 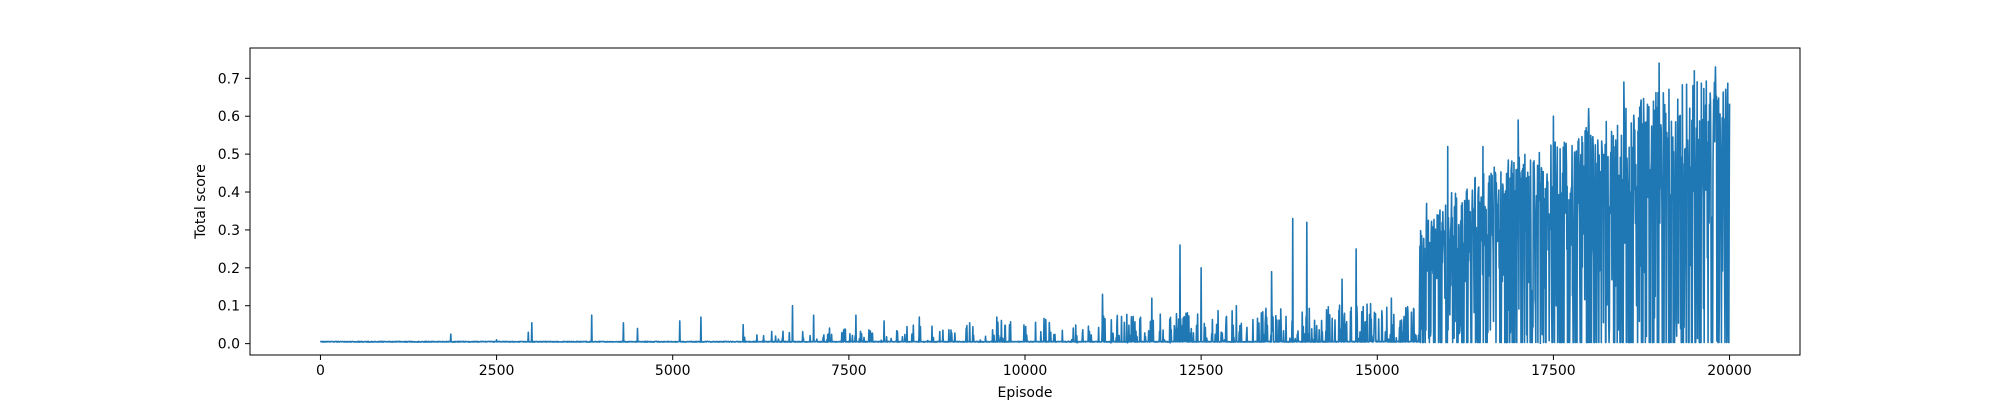 I want to click on x-tick-label: 20000, so click(x=1729, y=371).